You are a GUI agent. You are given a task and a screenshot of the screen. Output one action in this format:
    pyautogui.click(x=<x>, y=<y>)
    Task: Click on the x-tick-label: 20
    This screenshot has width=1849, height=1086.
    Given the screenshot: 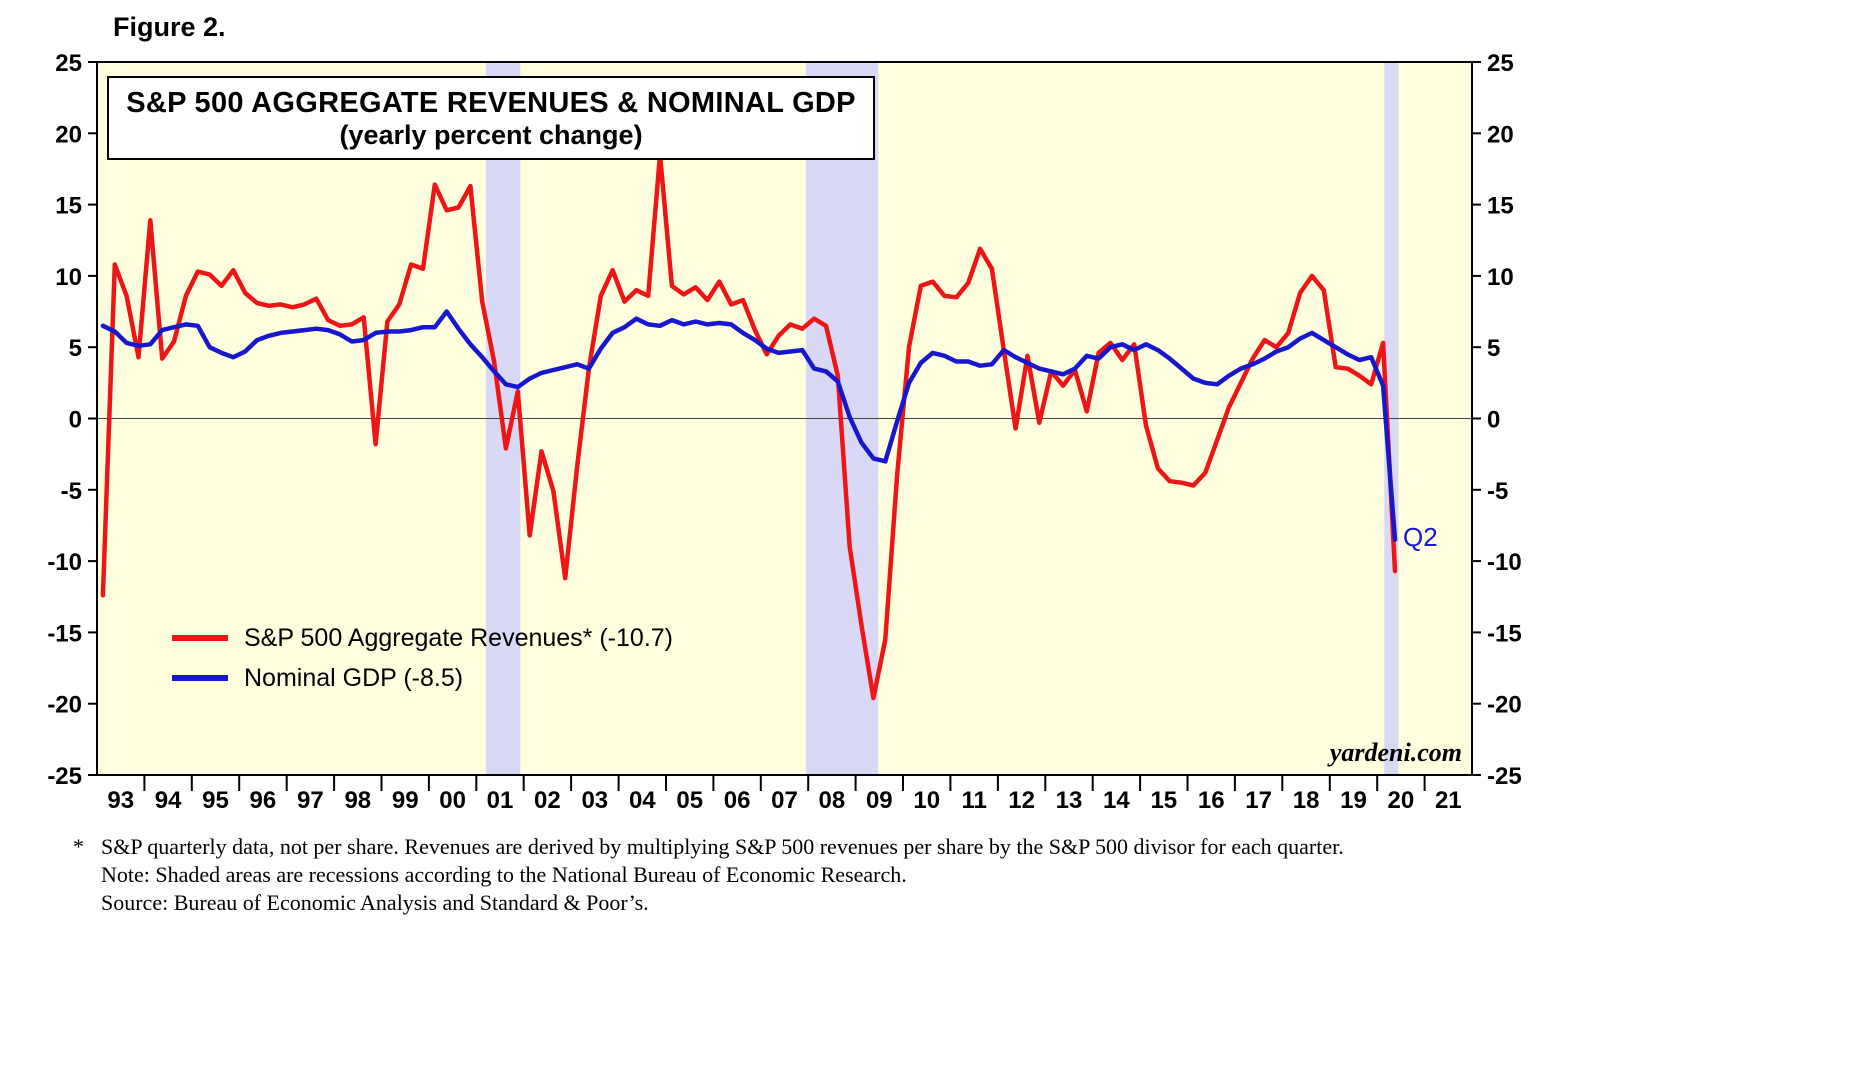 What is the action you would take?
    pyautogui.click(x=1401, y=800)
    